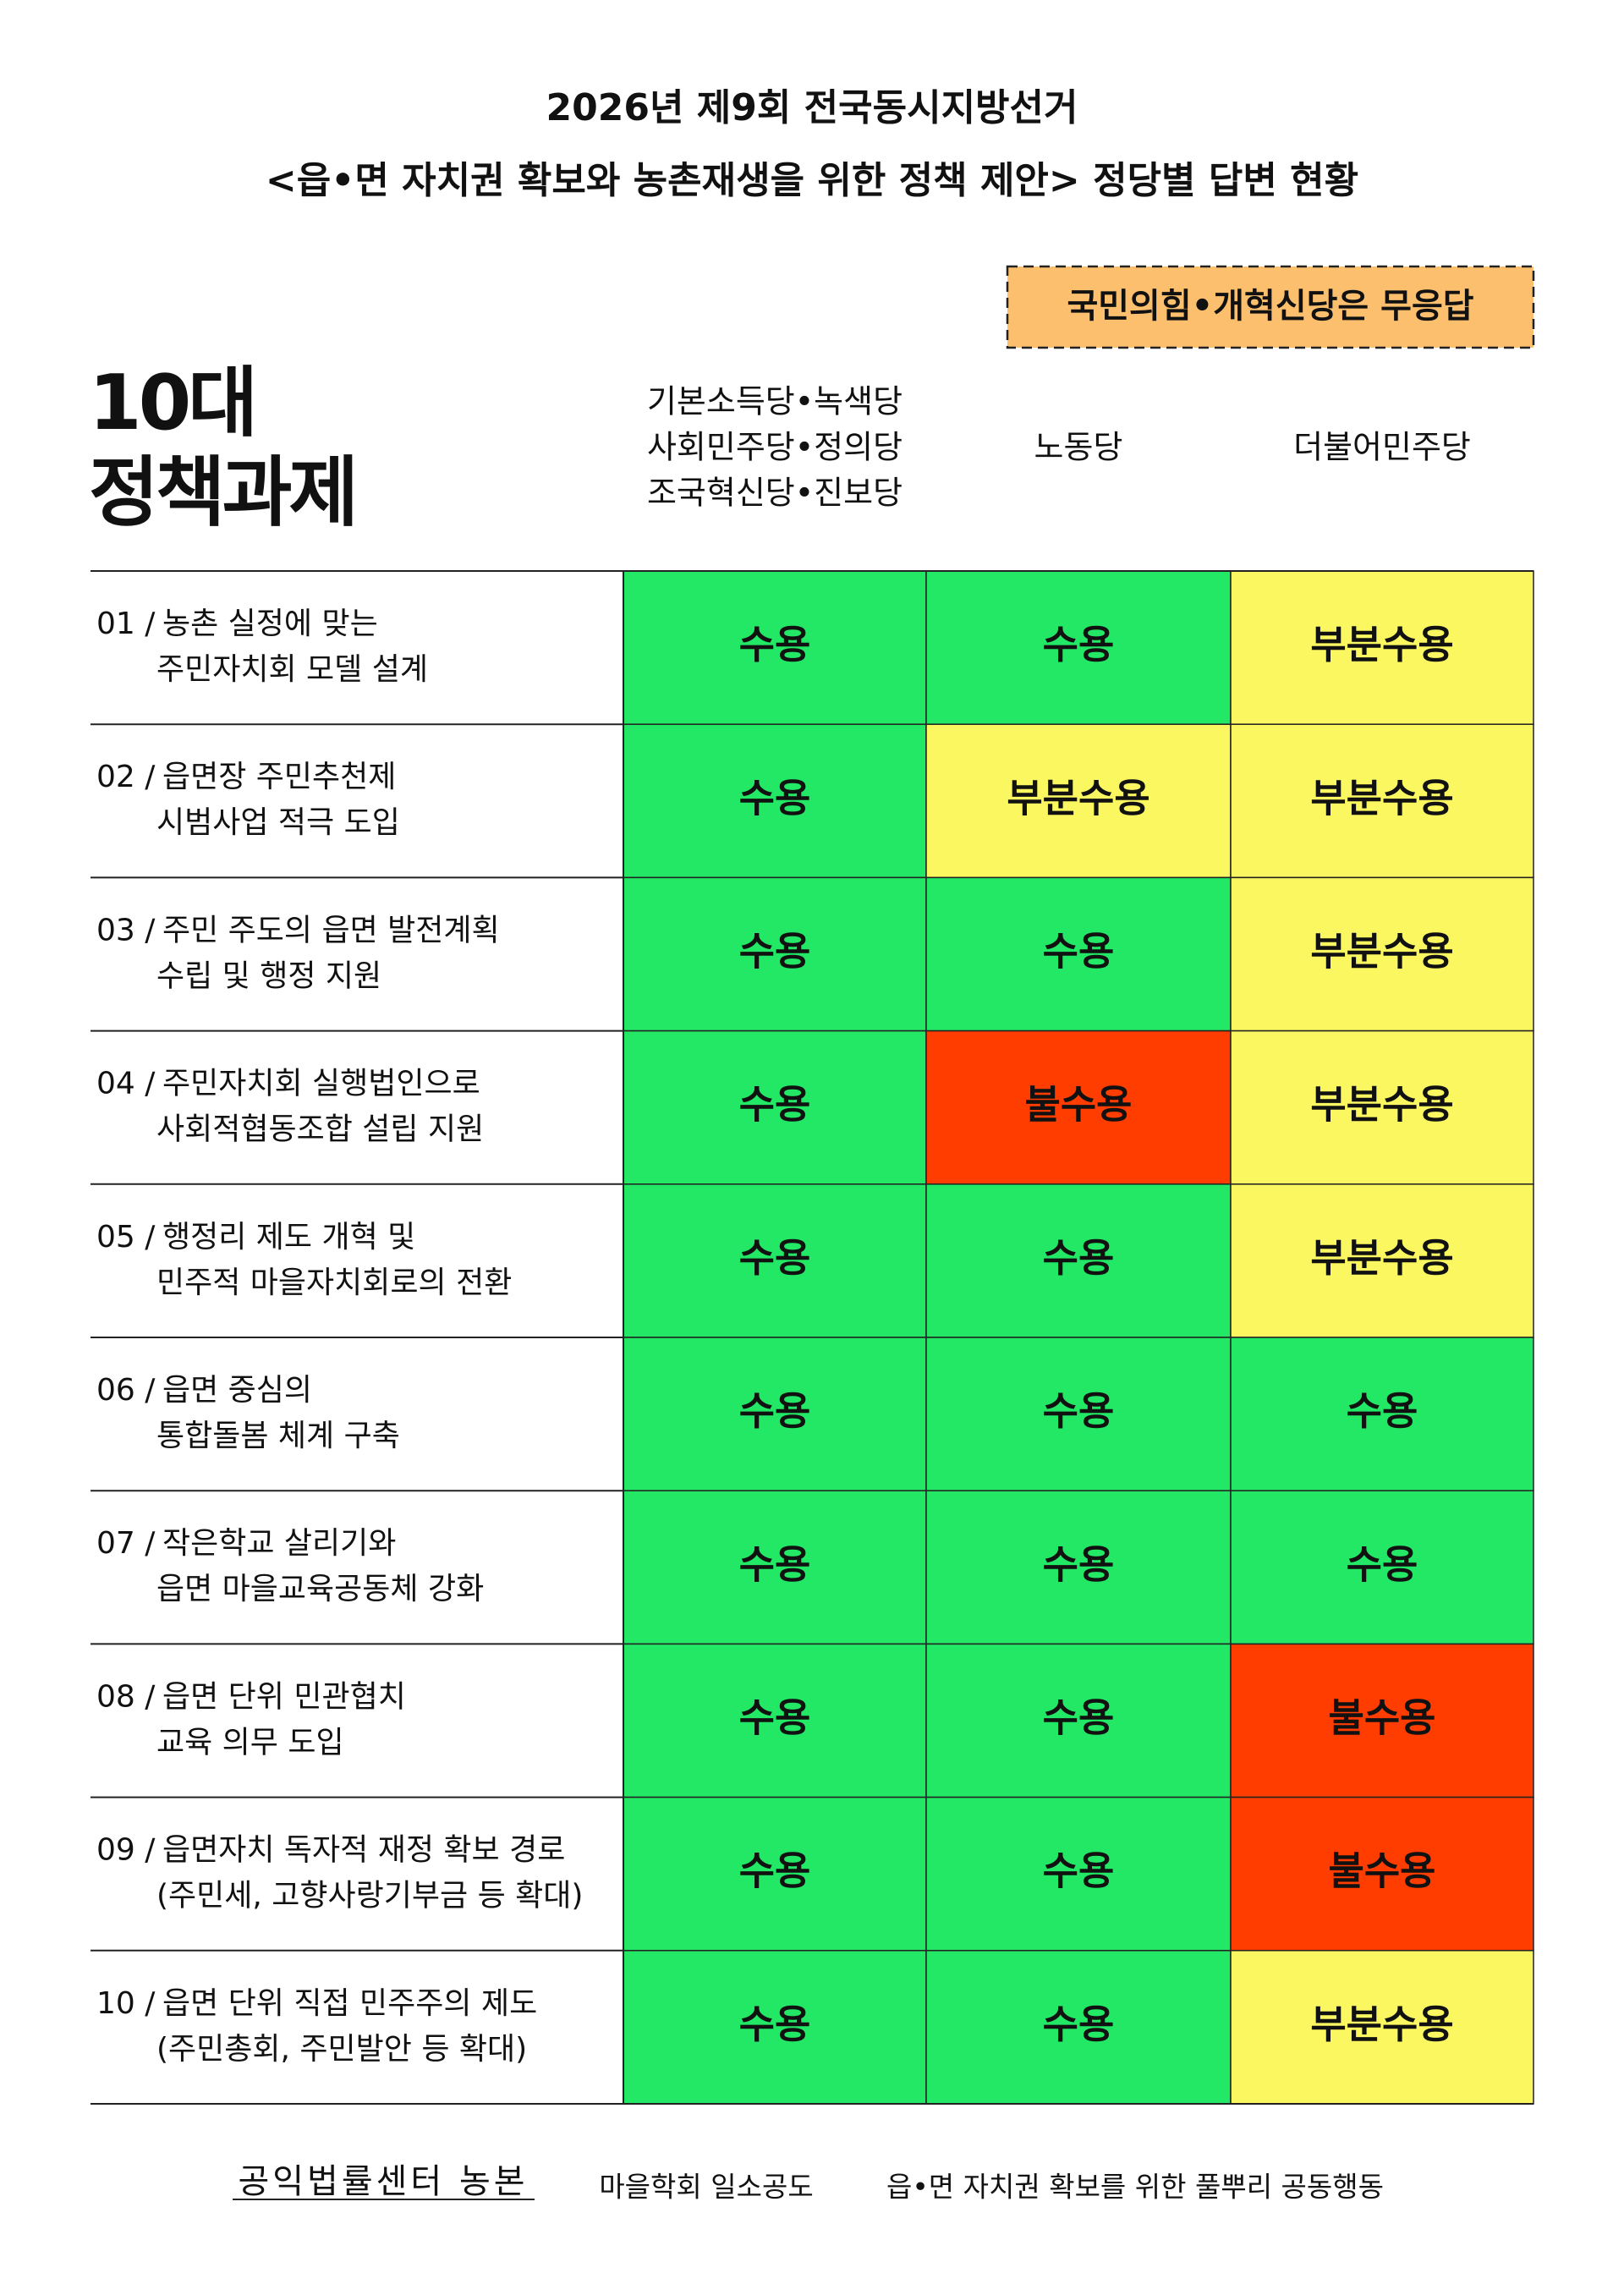 Image resolution: width=1624 pixels, height=2295 pixels. Describe the element at coordinates (270, 624) in the screenshot. I see `row-text: 농촌 실정에 맞는` at that location.